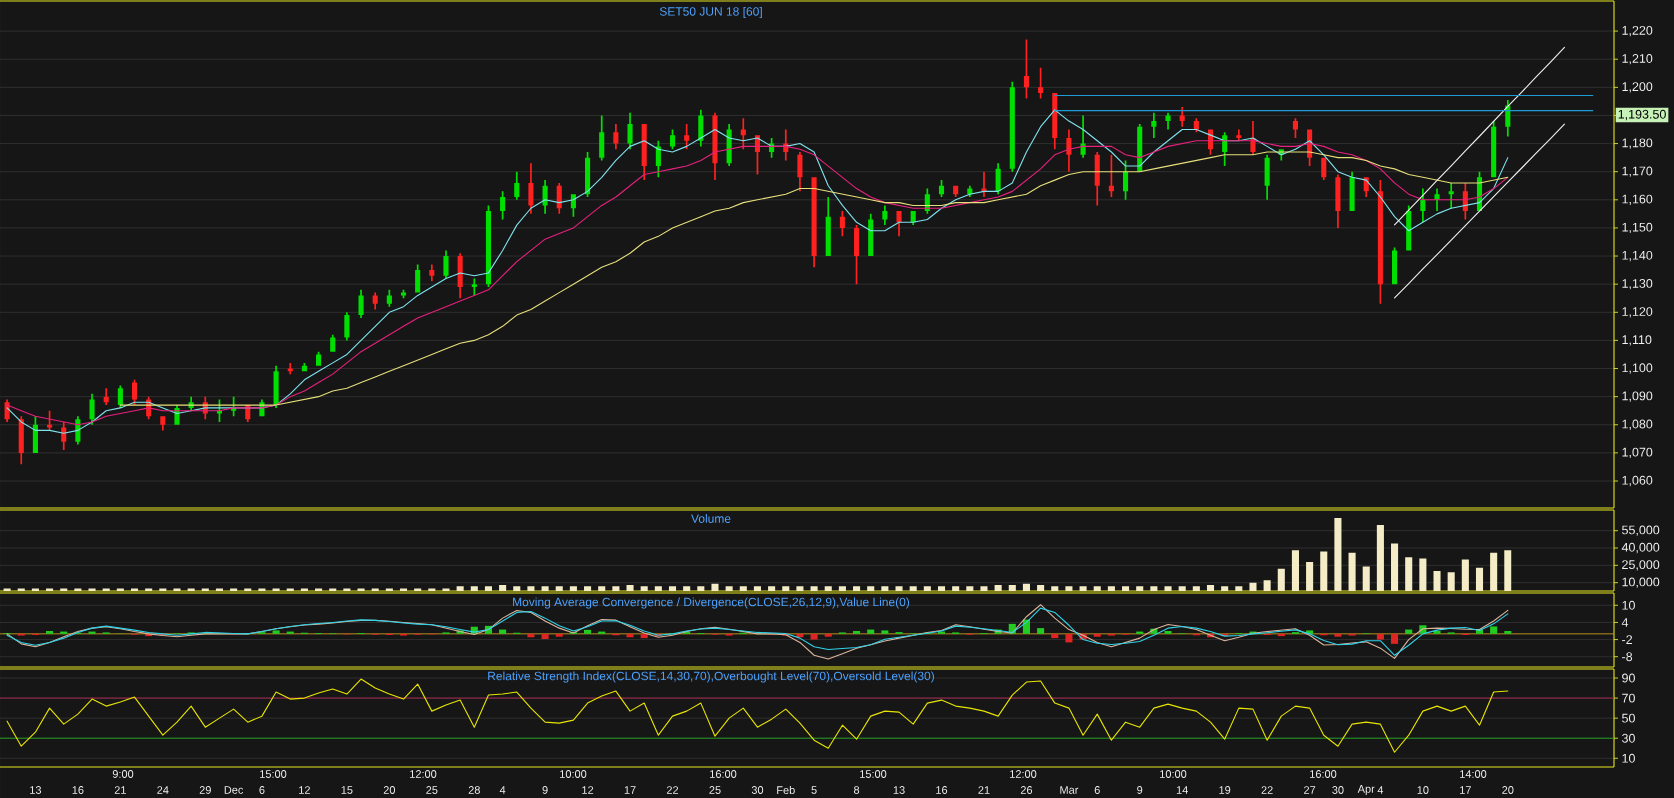 The width and height of the screenshot is (1674, 798). What do you see at coordinates (856, 790) in the screenshot?
I see `x-tick-label: 8` at bounding box center [856, 790].